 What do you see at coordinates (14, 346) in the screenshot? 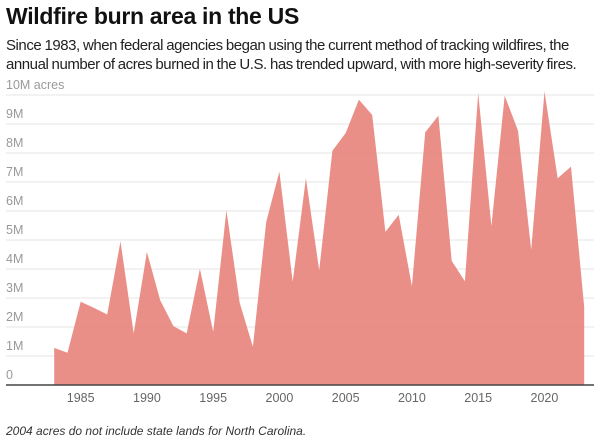
I see `y-tick-label: 1M` at bounding box center [14, 346].